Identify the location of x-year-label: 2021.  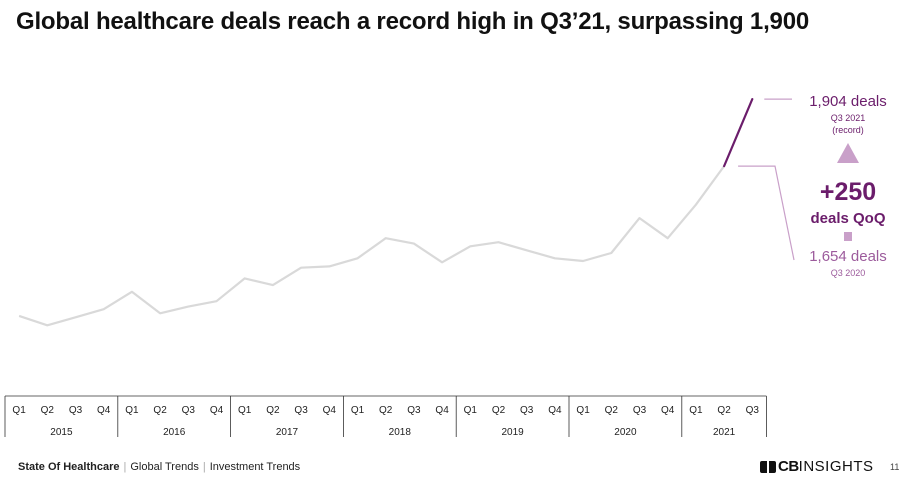
(724, 432).